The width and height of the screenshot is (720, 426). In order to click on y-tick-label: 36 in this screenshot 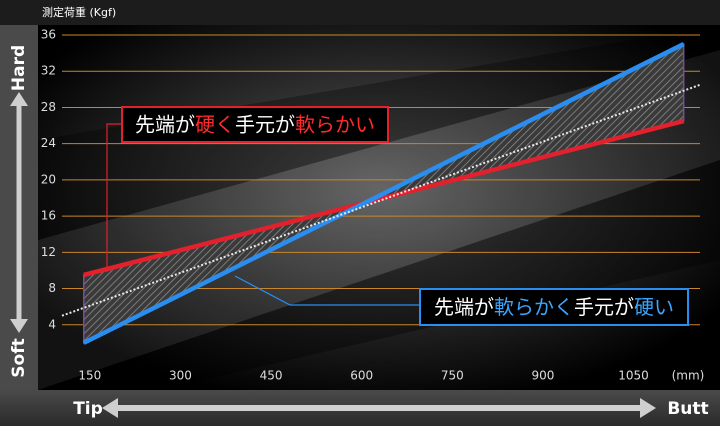, I will do `click(48, 35)`.